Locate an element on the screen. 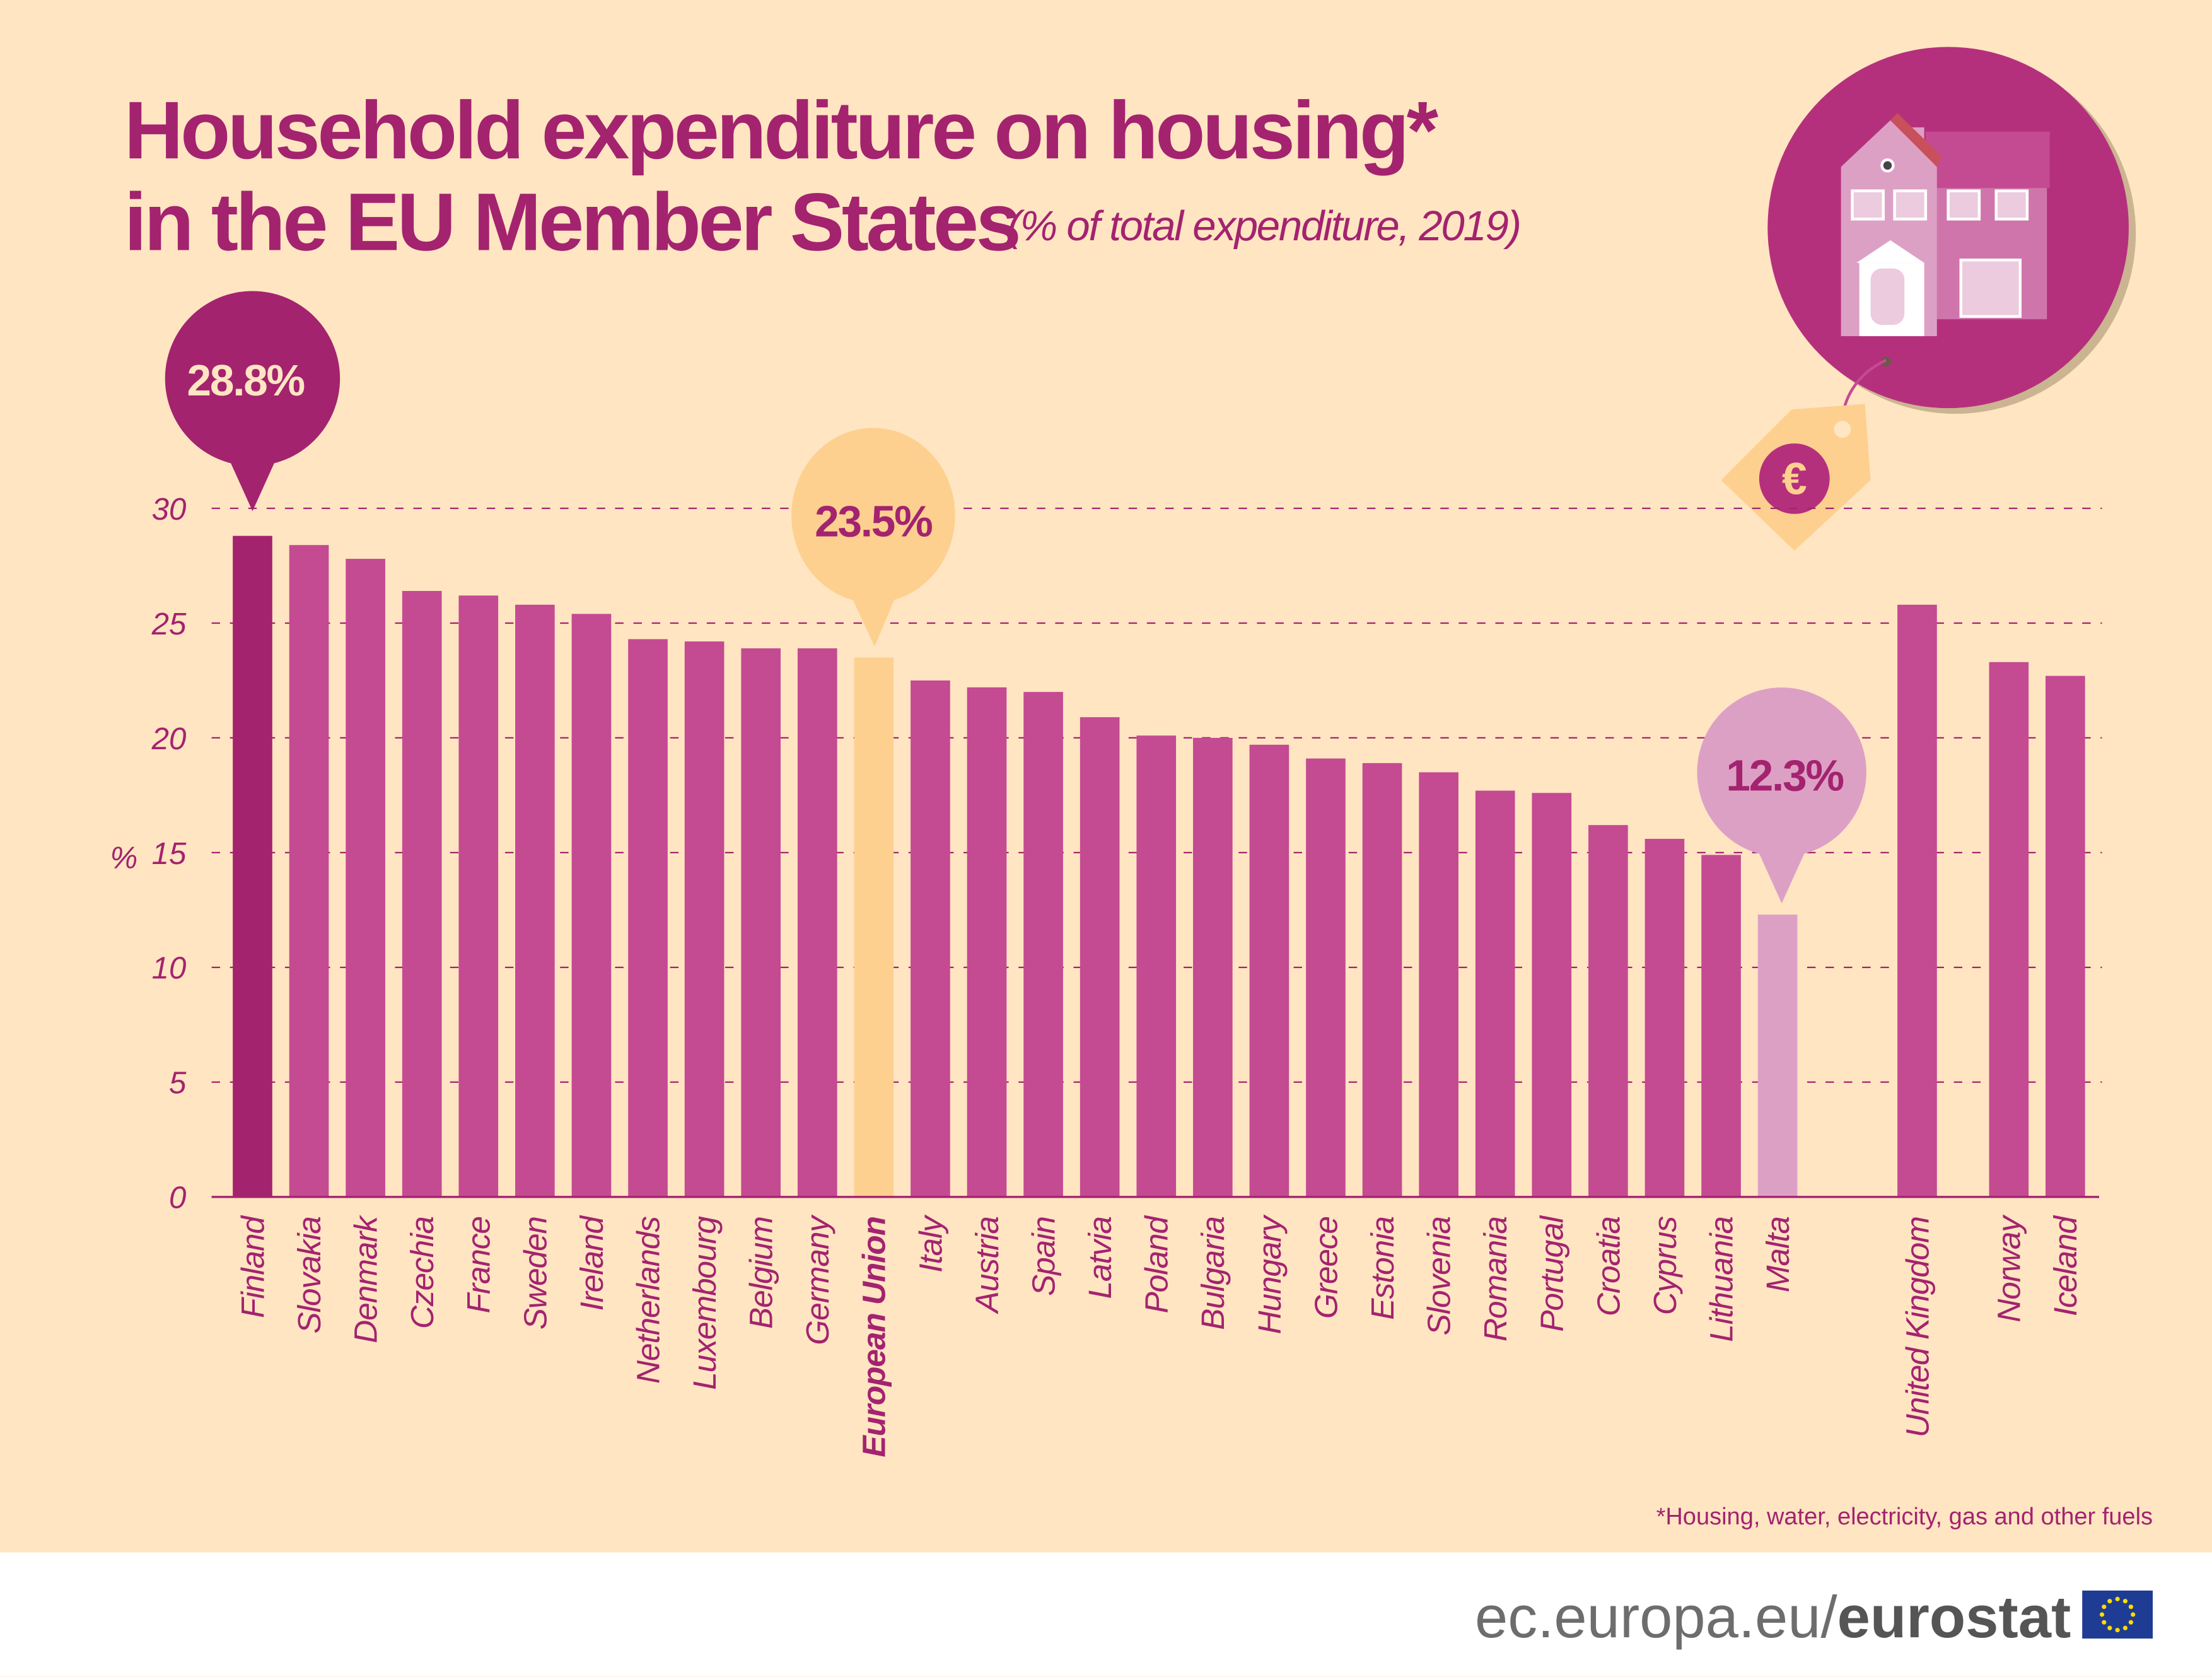 The image size is (2212, 1677). x-tick-label: Germany is located at coordinates (817, 1279).